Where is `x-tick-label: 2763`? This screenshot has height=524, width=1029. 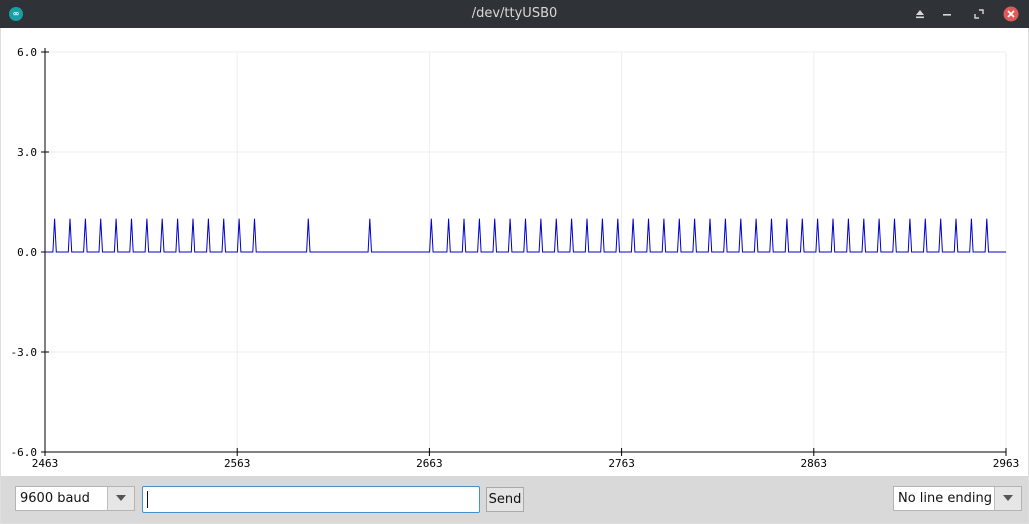 x-tick-label: 2763 is located at coordinates (621, 463).